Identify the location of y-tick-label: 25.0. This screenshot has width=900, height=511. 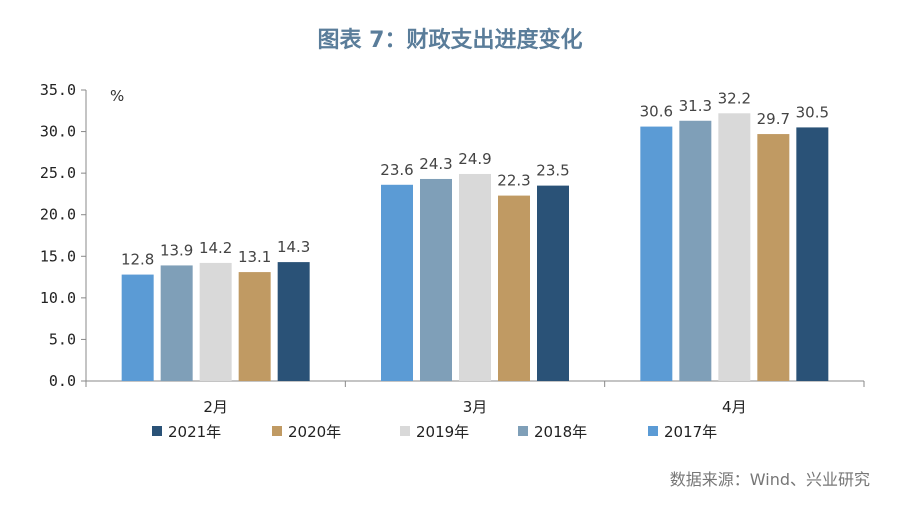
(58, 173).